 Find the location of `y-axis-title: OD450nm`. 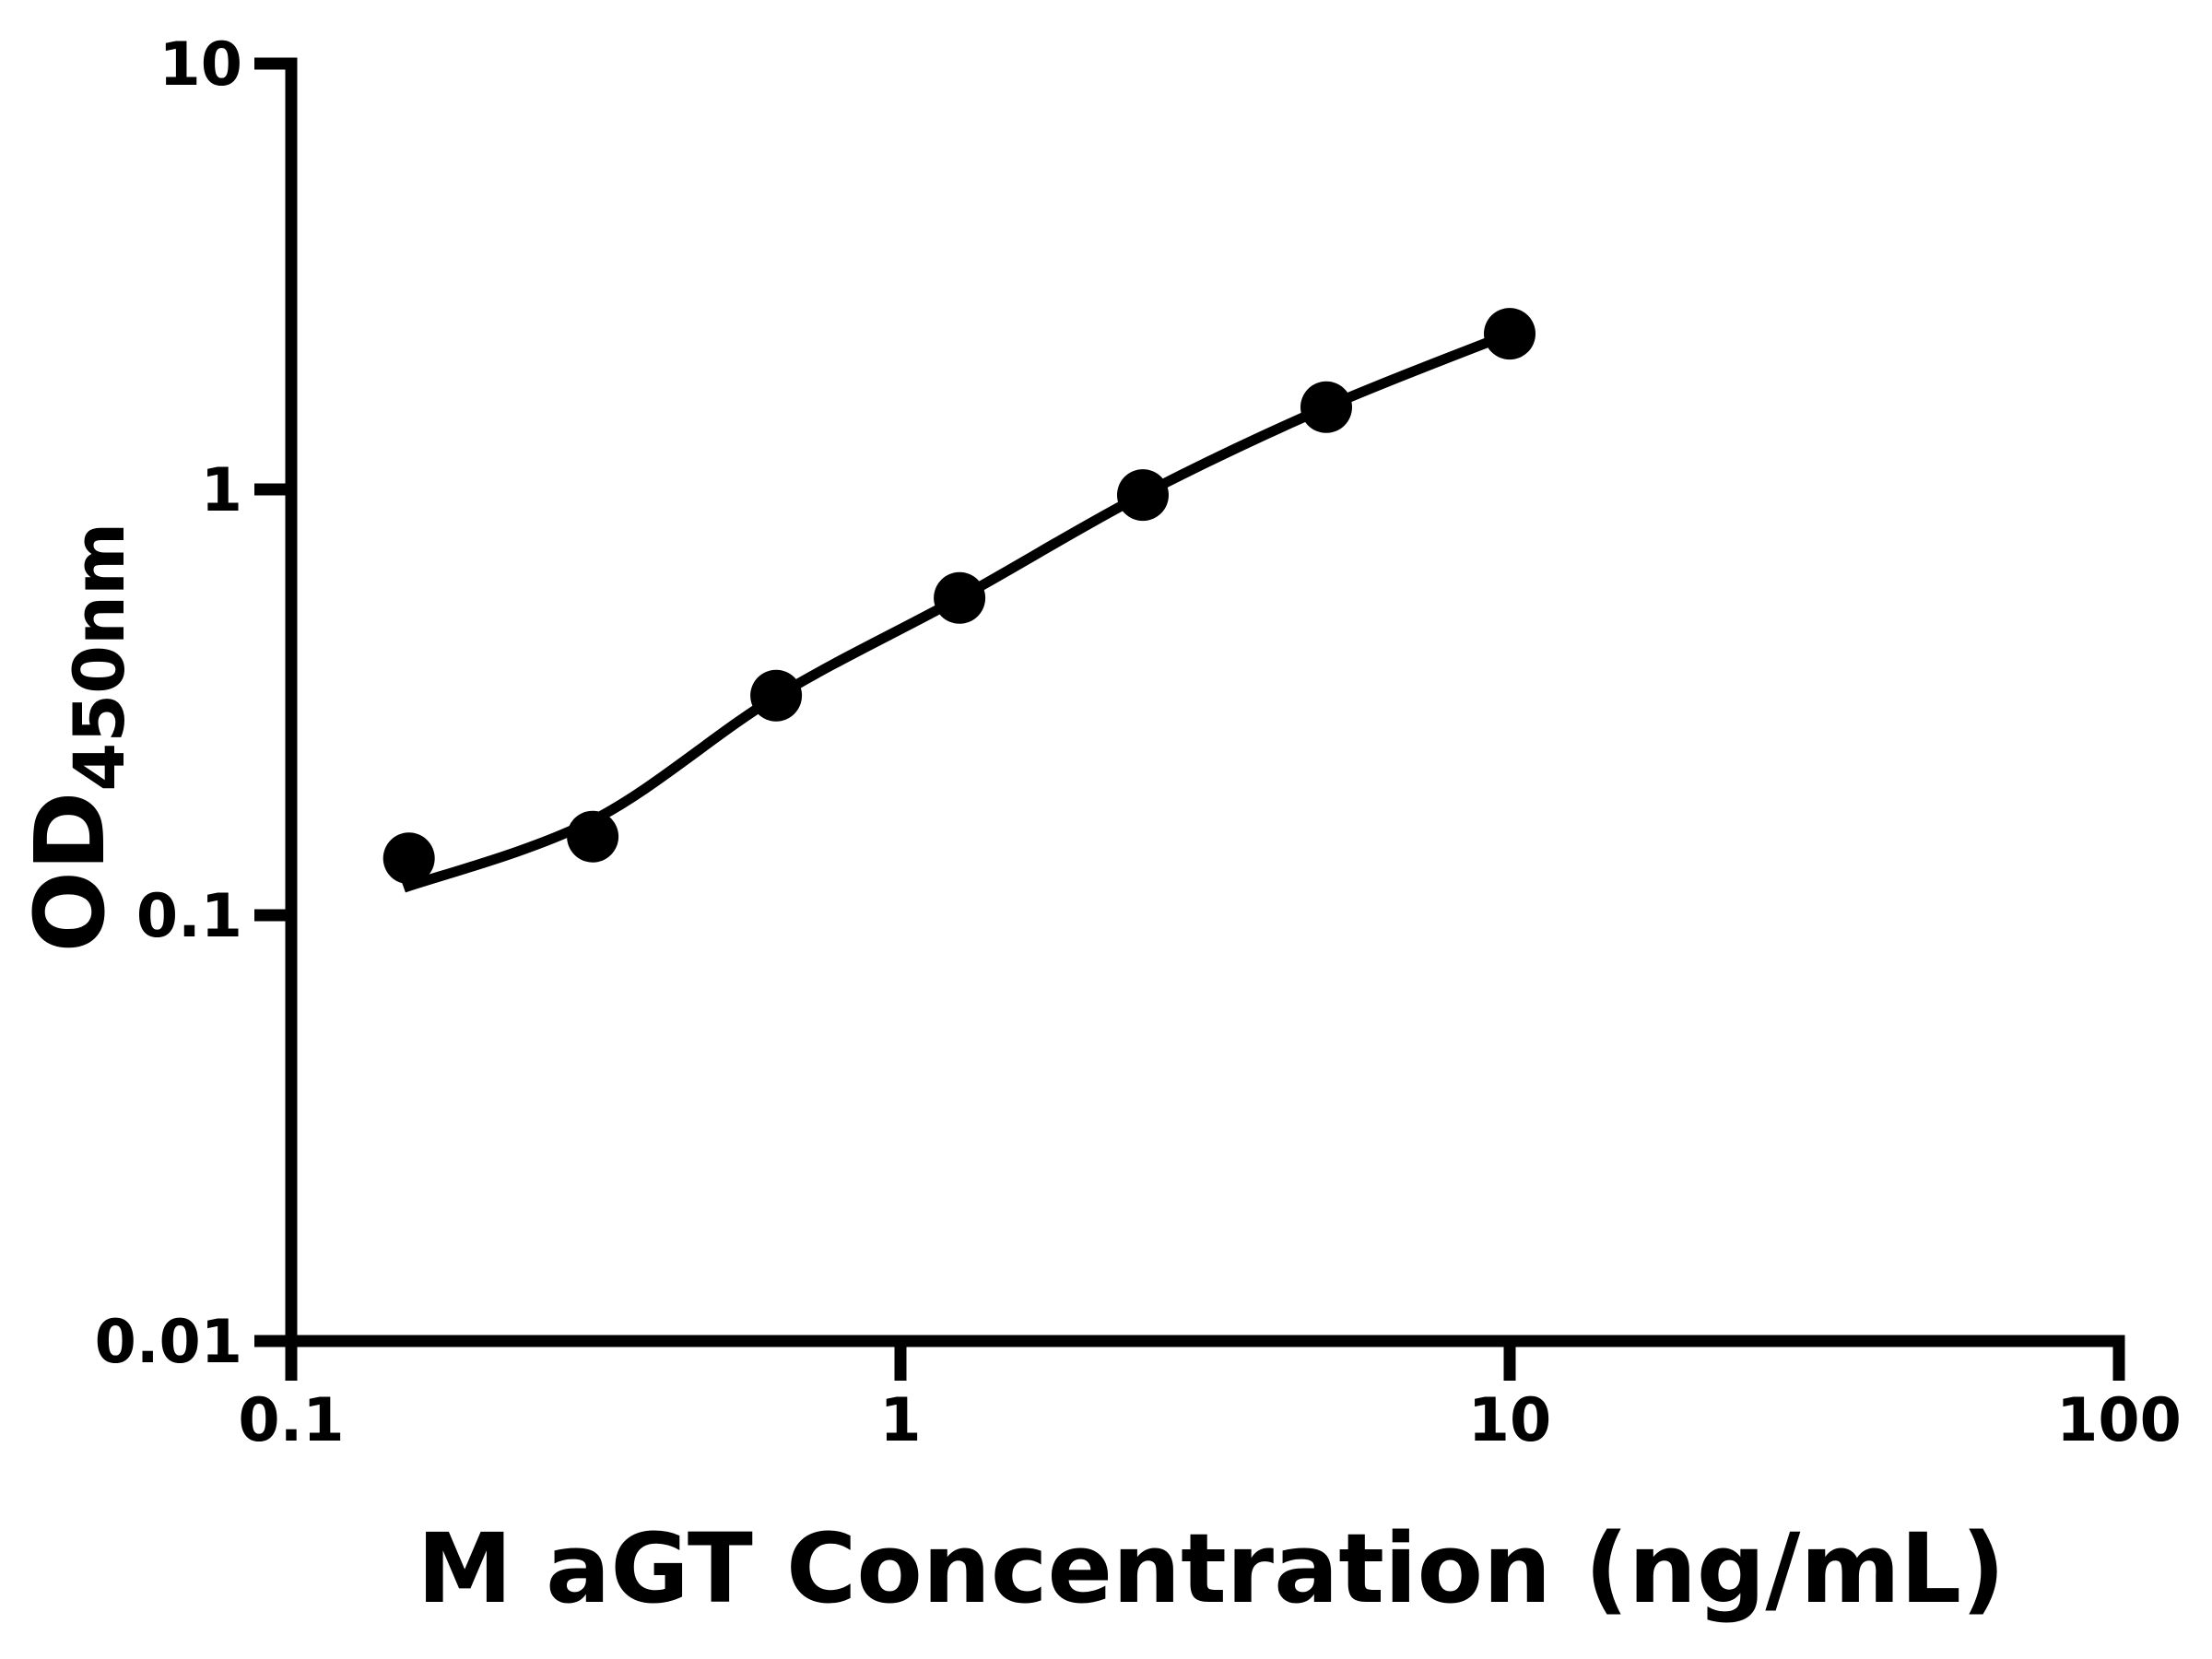

y-axis-title: OD450nm is located at coordinates (77, 738).